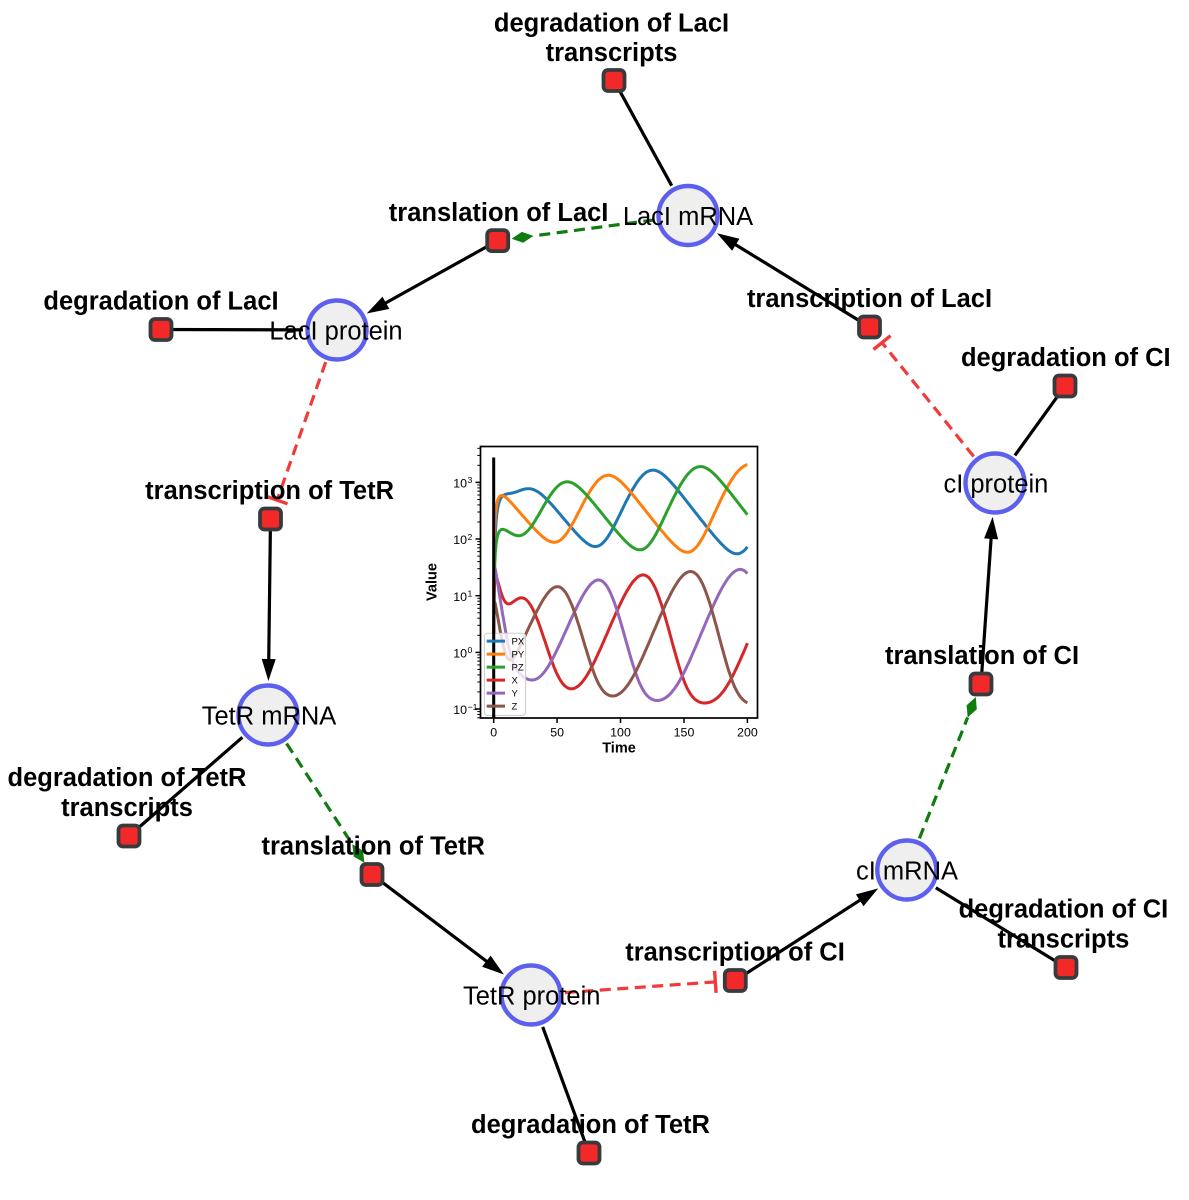  What do you see at coordinates (532, 997) in the screenshot?
I see `svg-text: TetR protein` at bounding box center [532, 997].